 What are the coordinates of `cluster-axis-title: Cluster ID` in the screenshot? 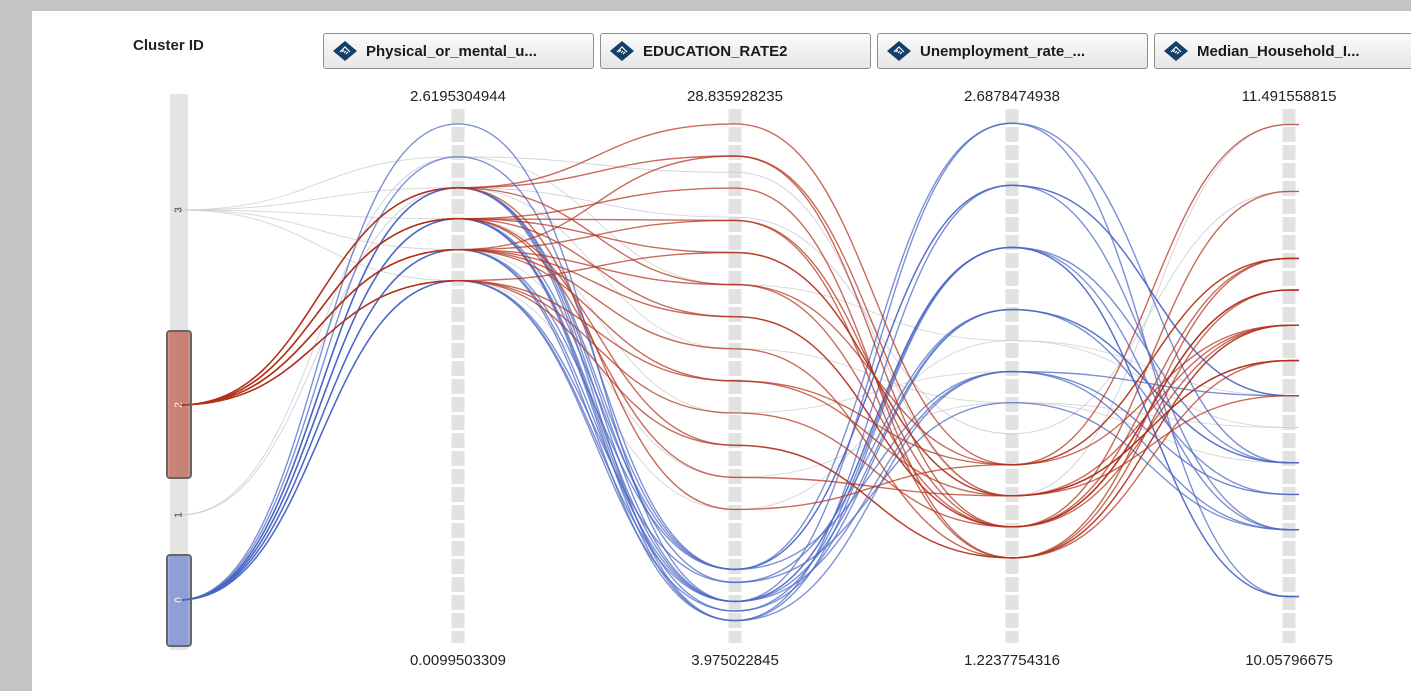 It's located at (168, 45).